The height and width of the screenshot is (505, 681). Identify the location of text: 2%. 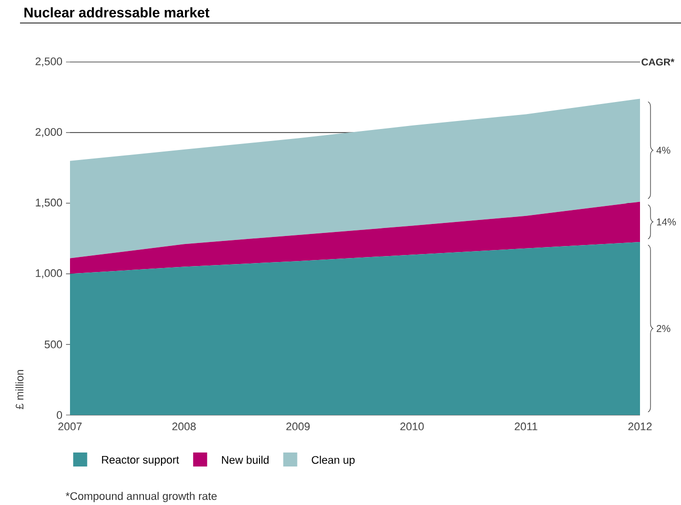
(663, 328).